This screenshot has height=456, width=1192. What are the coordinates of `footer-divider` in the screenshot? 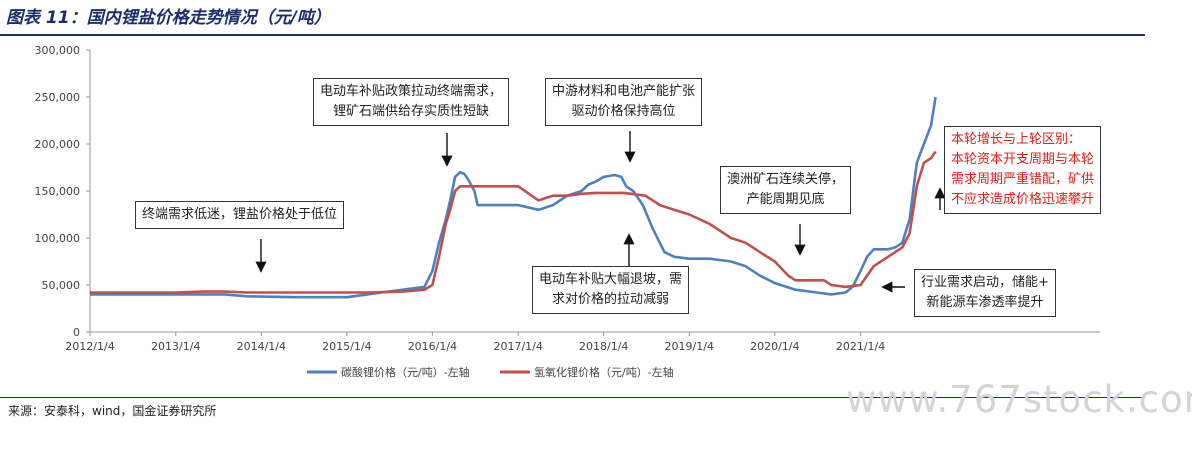 It's located at (572, 397).